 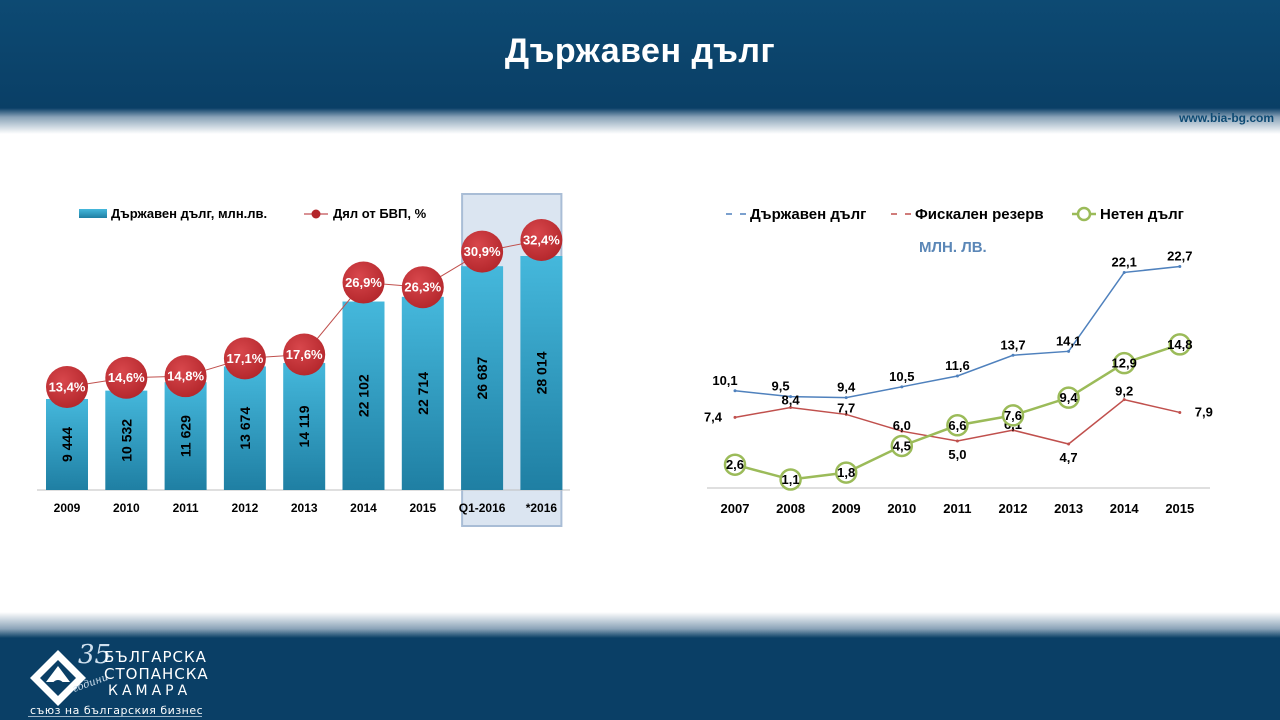 What do you see at coordinates (67, 508) in the screenshot?
I see `x-tick-label: 2009` at bounding box center [67, 508].